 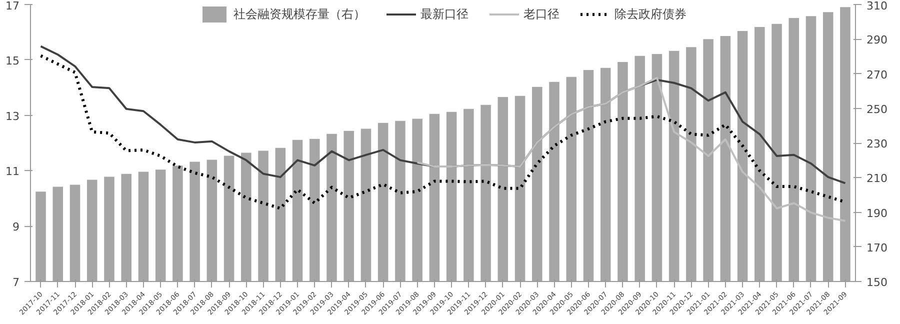 What do you see at coordinates (13, 61) in the screenshot?
I see `y-tick-label: 15` at bounding box center [13, 61].